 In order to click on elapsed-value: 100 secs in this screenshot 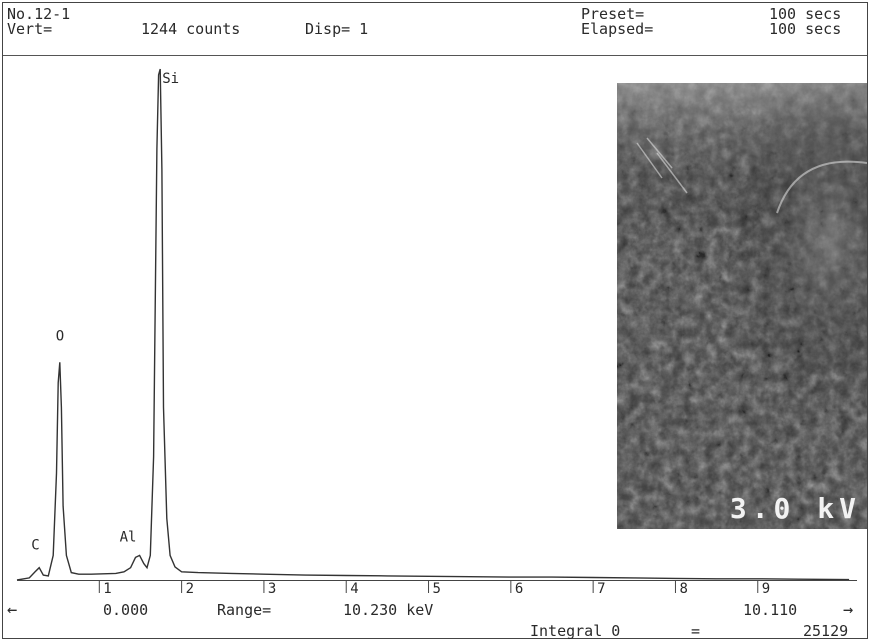, I will do `click(805, 29)`.